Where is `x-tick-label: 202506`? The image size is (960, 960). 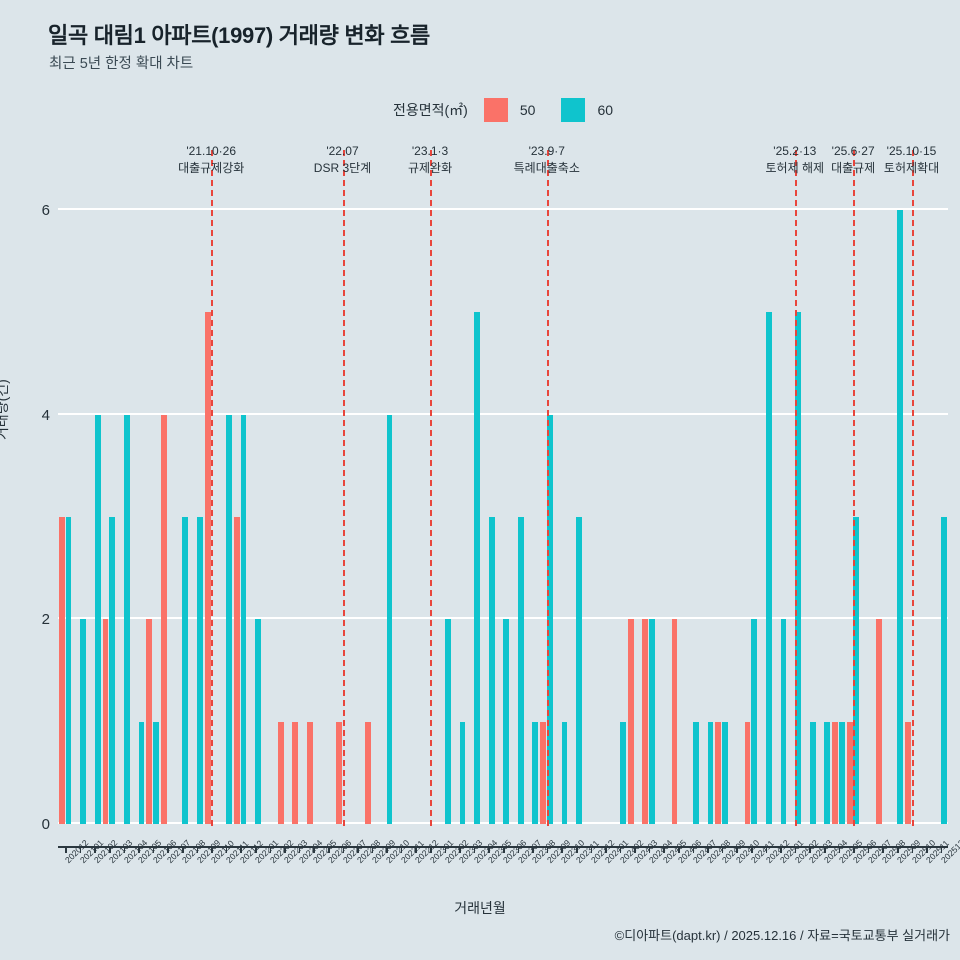 x-tick-label: 202506 is located at coordinates (865, 851).